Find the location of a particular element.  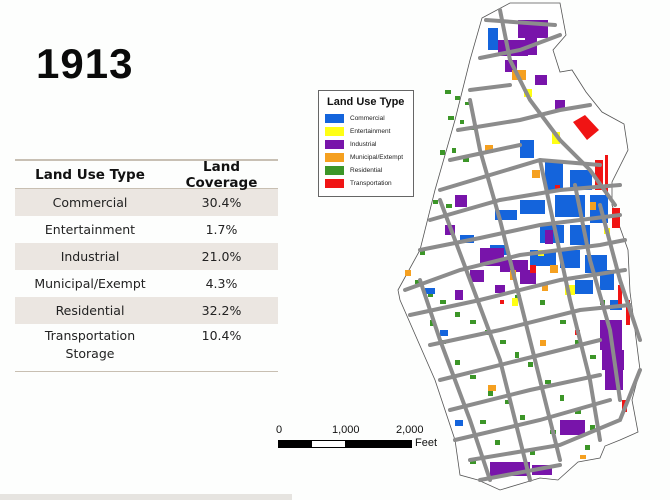

table-row: Entertainment 1.7% is located at coordinates (146, 229).